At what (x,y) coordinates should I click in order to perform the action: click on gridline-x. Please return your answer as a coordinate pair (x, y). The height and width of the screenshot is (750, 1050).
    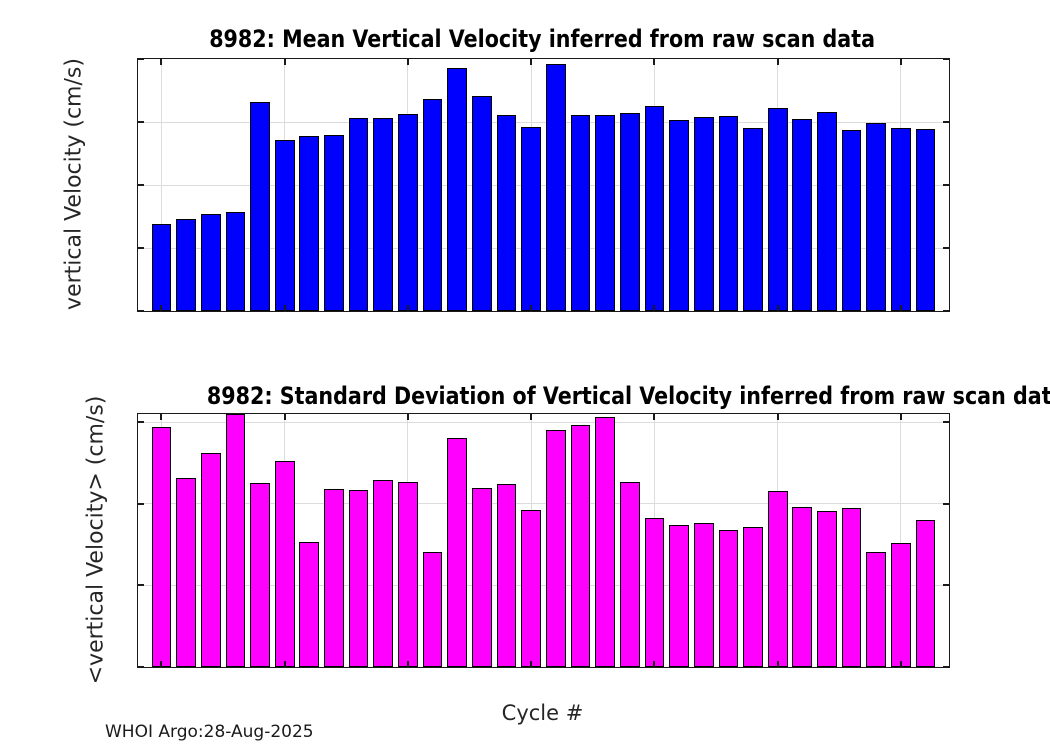
    Looking at the image, I should click on (901, 540).